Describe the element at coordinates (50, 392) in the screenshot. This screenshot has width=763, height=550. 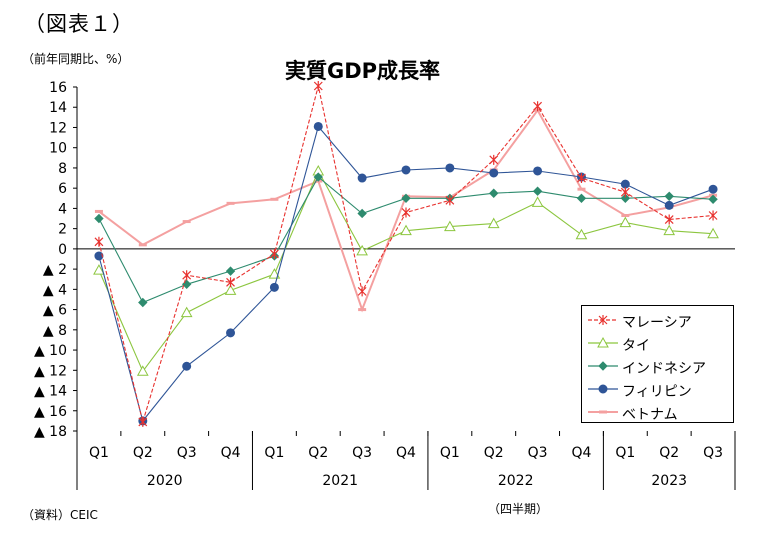
I see `y-tick-label: ▲ 14` at that location.